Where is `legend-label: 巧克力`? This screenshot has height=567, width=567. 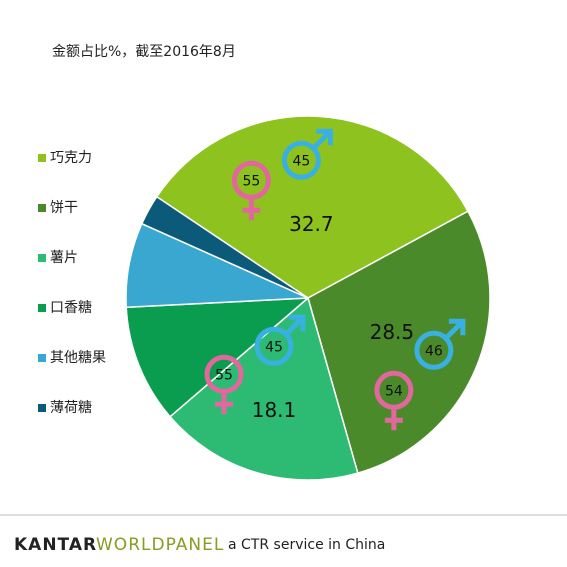
legend-label: 巧克力 is located at coordinates (71, 158).